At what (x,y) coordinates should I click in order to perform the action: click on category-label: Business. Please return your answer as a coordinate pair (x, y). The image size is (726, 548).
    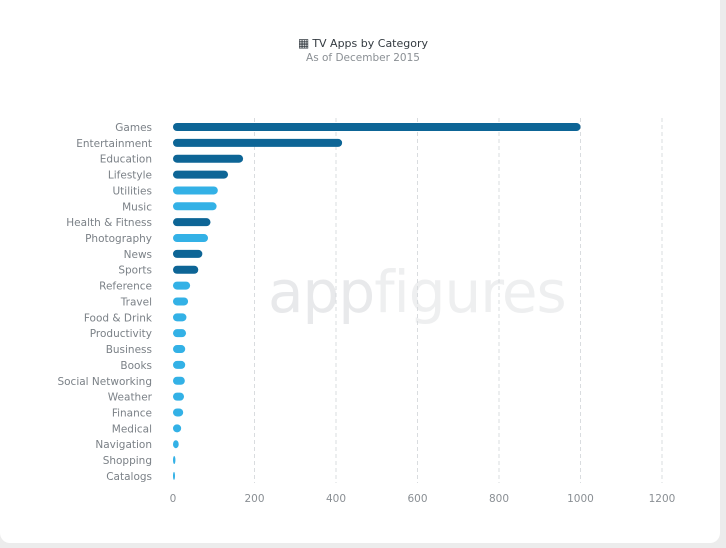
    Looking at the image, I should click on (129, 350).